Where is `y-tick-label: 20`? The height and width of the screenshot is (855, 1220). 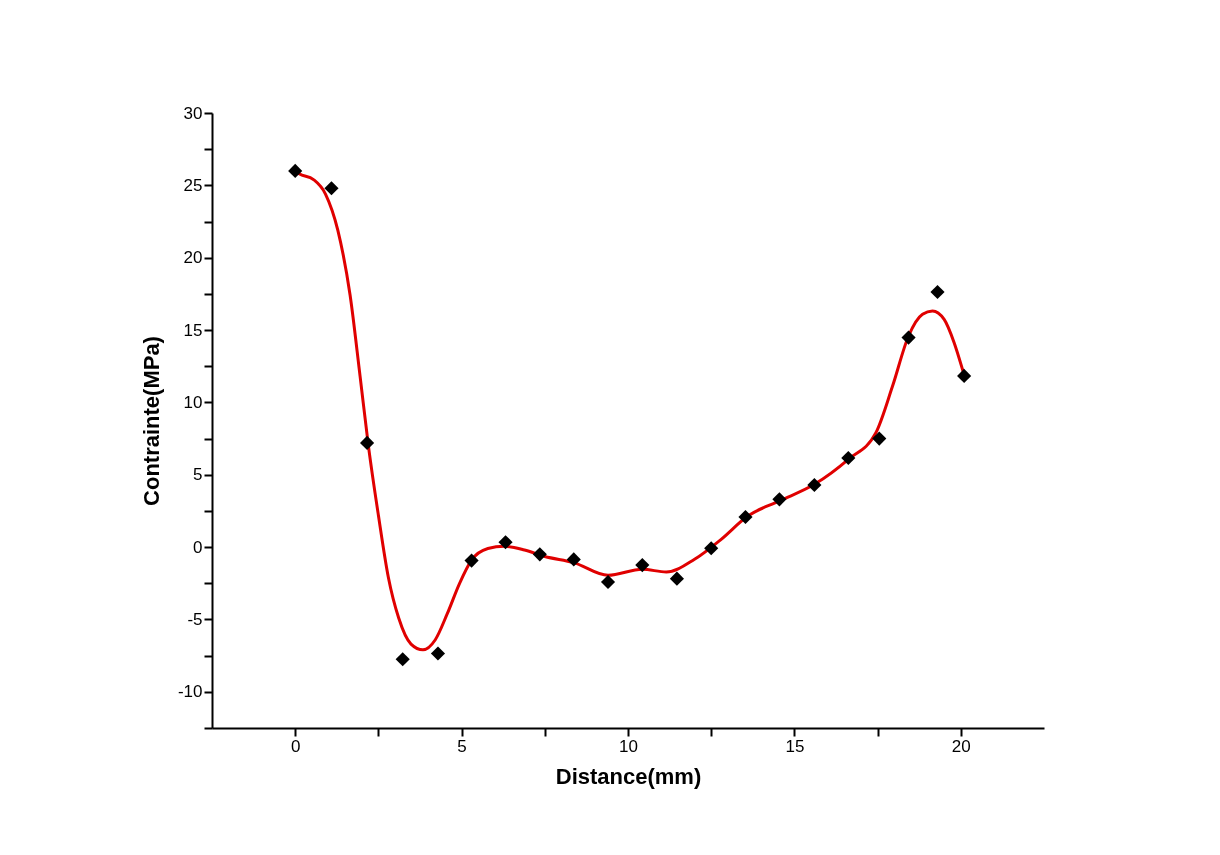 y-tick-label: 20 is located at coordinates (193, 258).